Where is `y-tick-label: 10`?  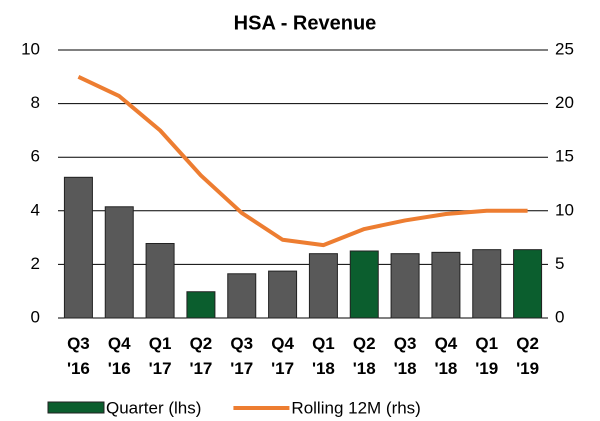
y-tick-label: 10 is located at coordinates (30, 48).